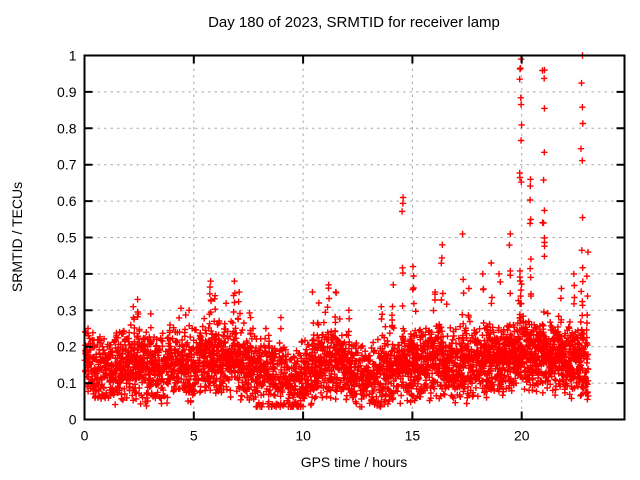 This screenshot has height=480, width=640. I want to click on y-tick-label: 0.6, so click(67, 201).